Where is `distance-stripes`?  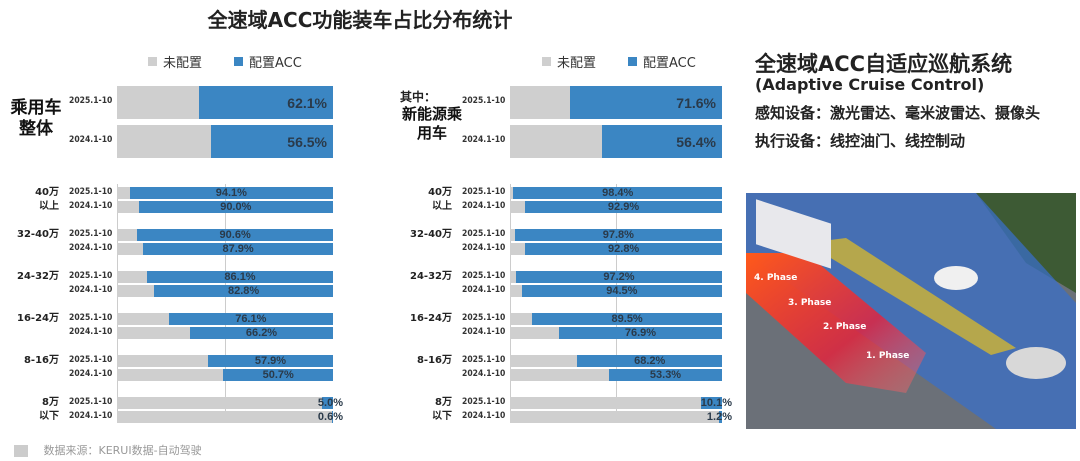
distance-stripes is located at coordinates (911, 296).